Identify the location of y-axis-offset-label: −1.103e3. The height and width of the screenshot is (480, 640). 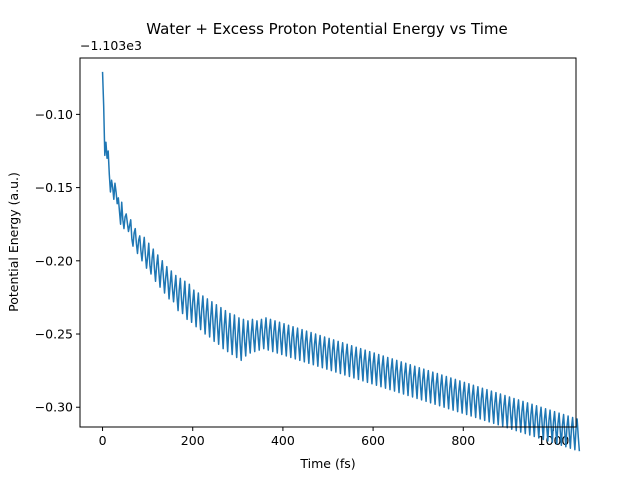
(111, 45).